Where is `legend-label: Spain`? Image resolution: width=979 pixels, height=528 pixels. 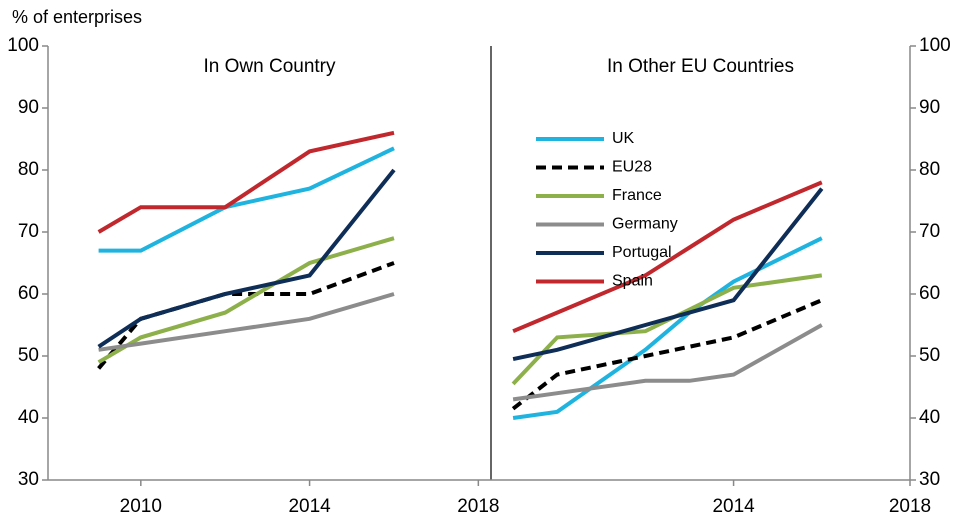
legend-label: Spain is located at coordinates (632, 281).